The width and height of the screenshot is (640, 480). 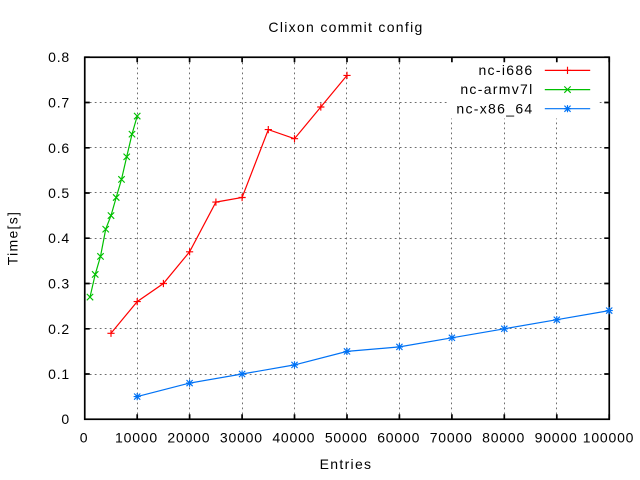 What do you see at coordinates (59, 374) in the screenshot?
I see `svg-text: 0.1` at bounding box center [59, 374].